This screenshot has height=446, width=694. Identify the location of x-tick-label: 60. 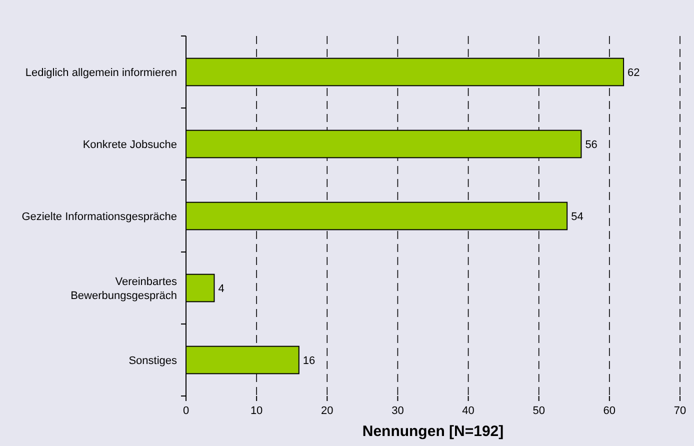
(609, 411).